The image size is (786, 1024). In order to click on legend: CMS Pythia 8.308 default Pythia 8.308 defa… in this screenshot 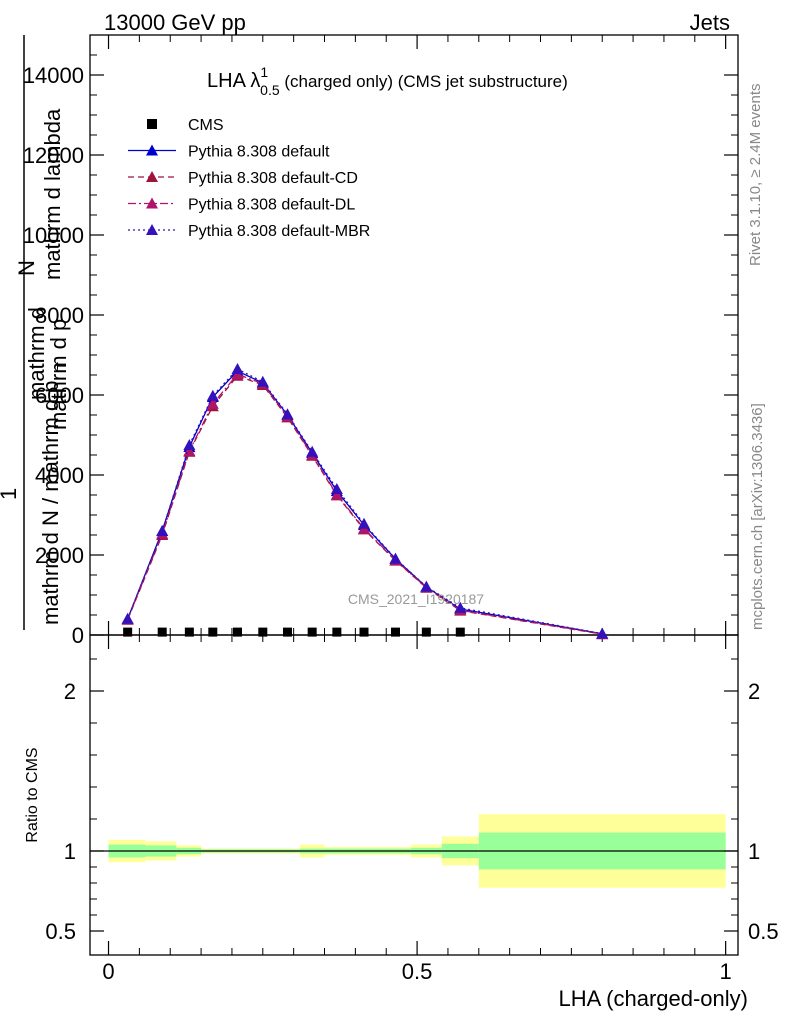, I will do `click(249, 178)`.